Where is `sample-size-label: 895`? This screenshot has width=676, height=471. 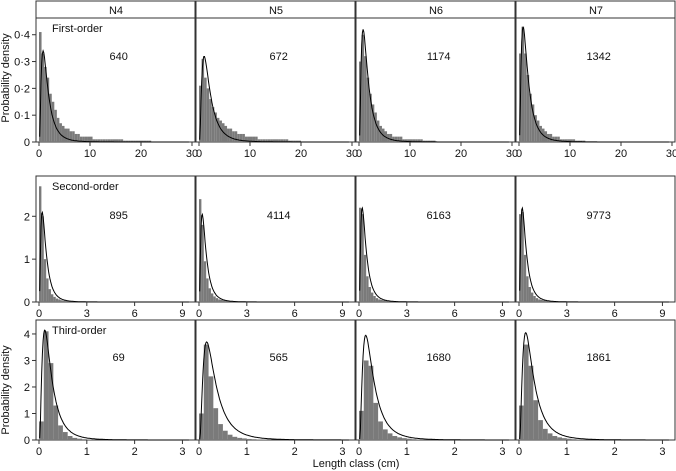
sample-size-label: 895 is located at coordinates (119, 216).